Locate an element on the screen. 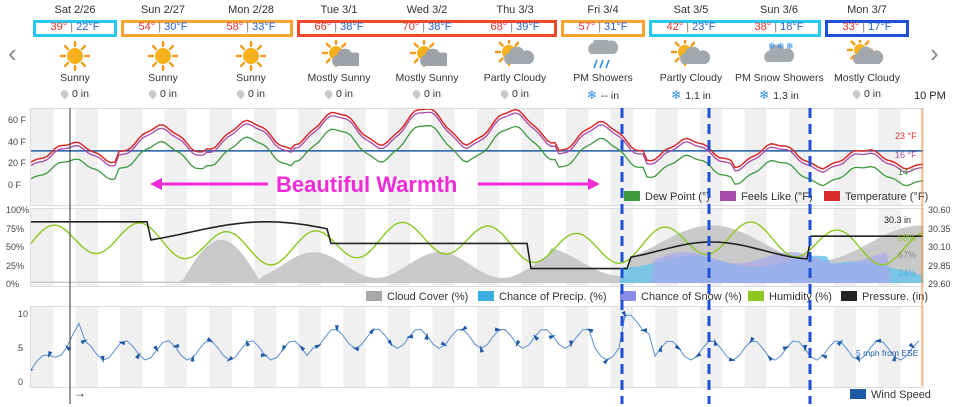 This screenshot has width=960, height=407. legend-item: Temperature (°F) is located at coordinates (876, 197).